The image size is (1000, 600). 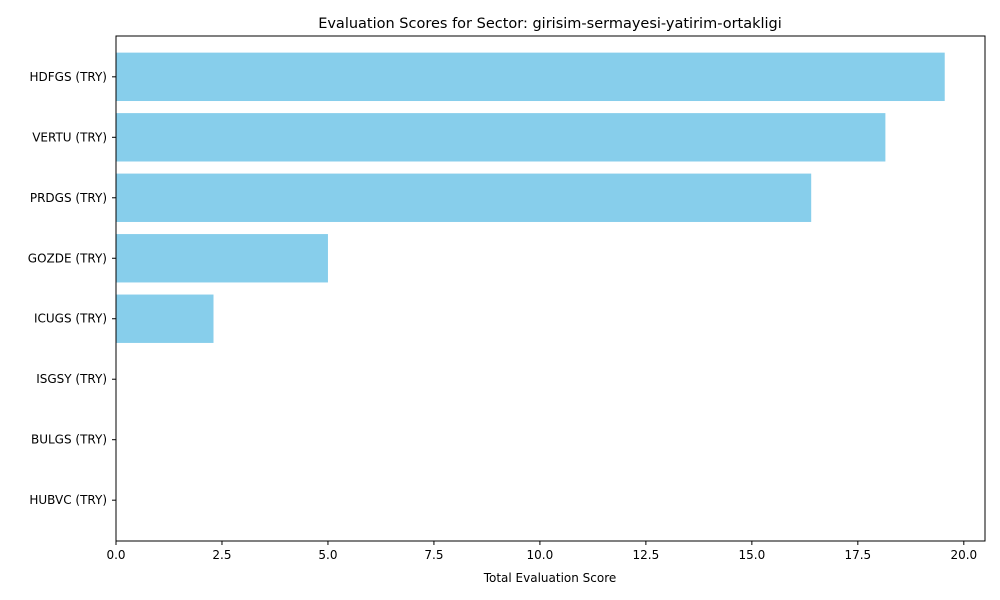 I want to click on y-tick-label: HDFGS (TRY), so click(x=69, y=77).